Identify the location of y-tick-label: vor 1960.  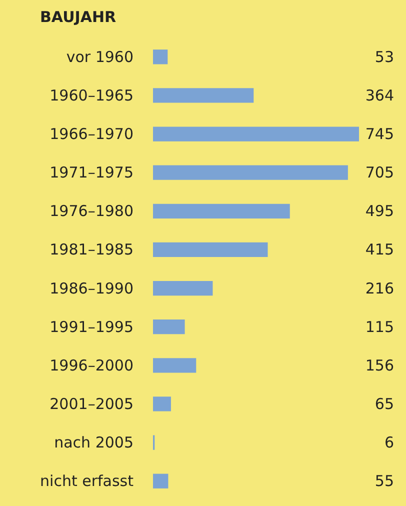
(100, 57).